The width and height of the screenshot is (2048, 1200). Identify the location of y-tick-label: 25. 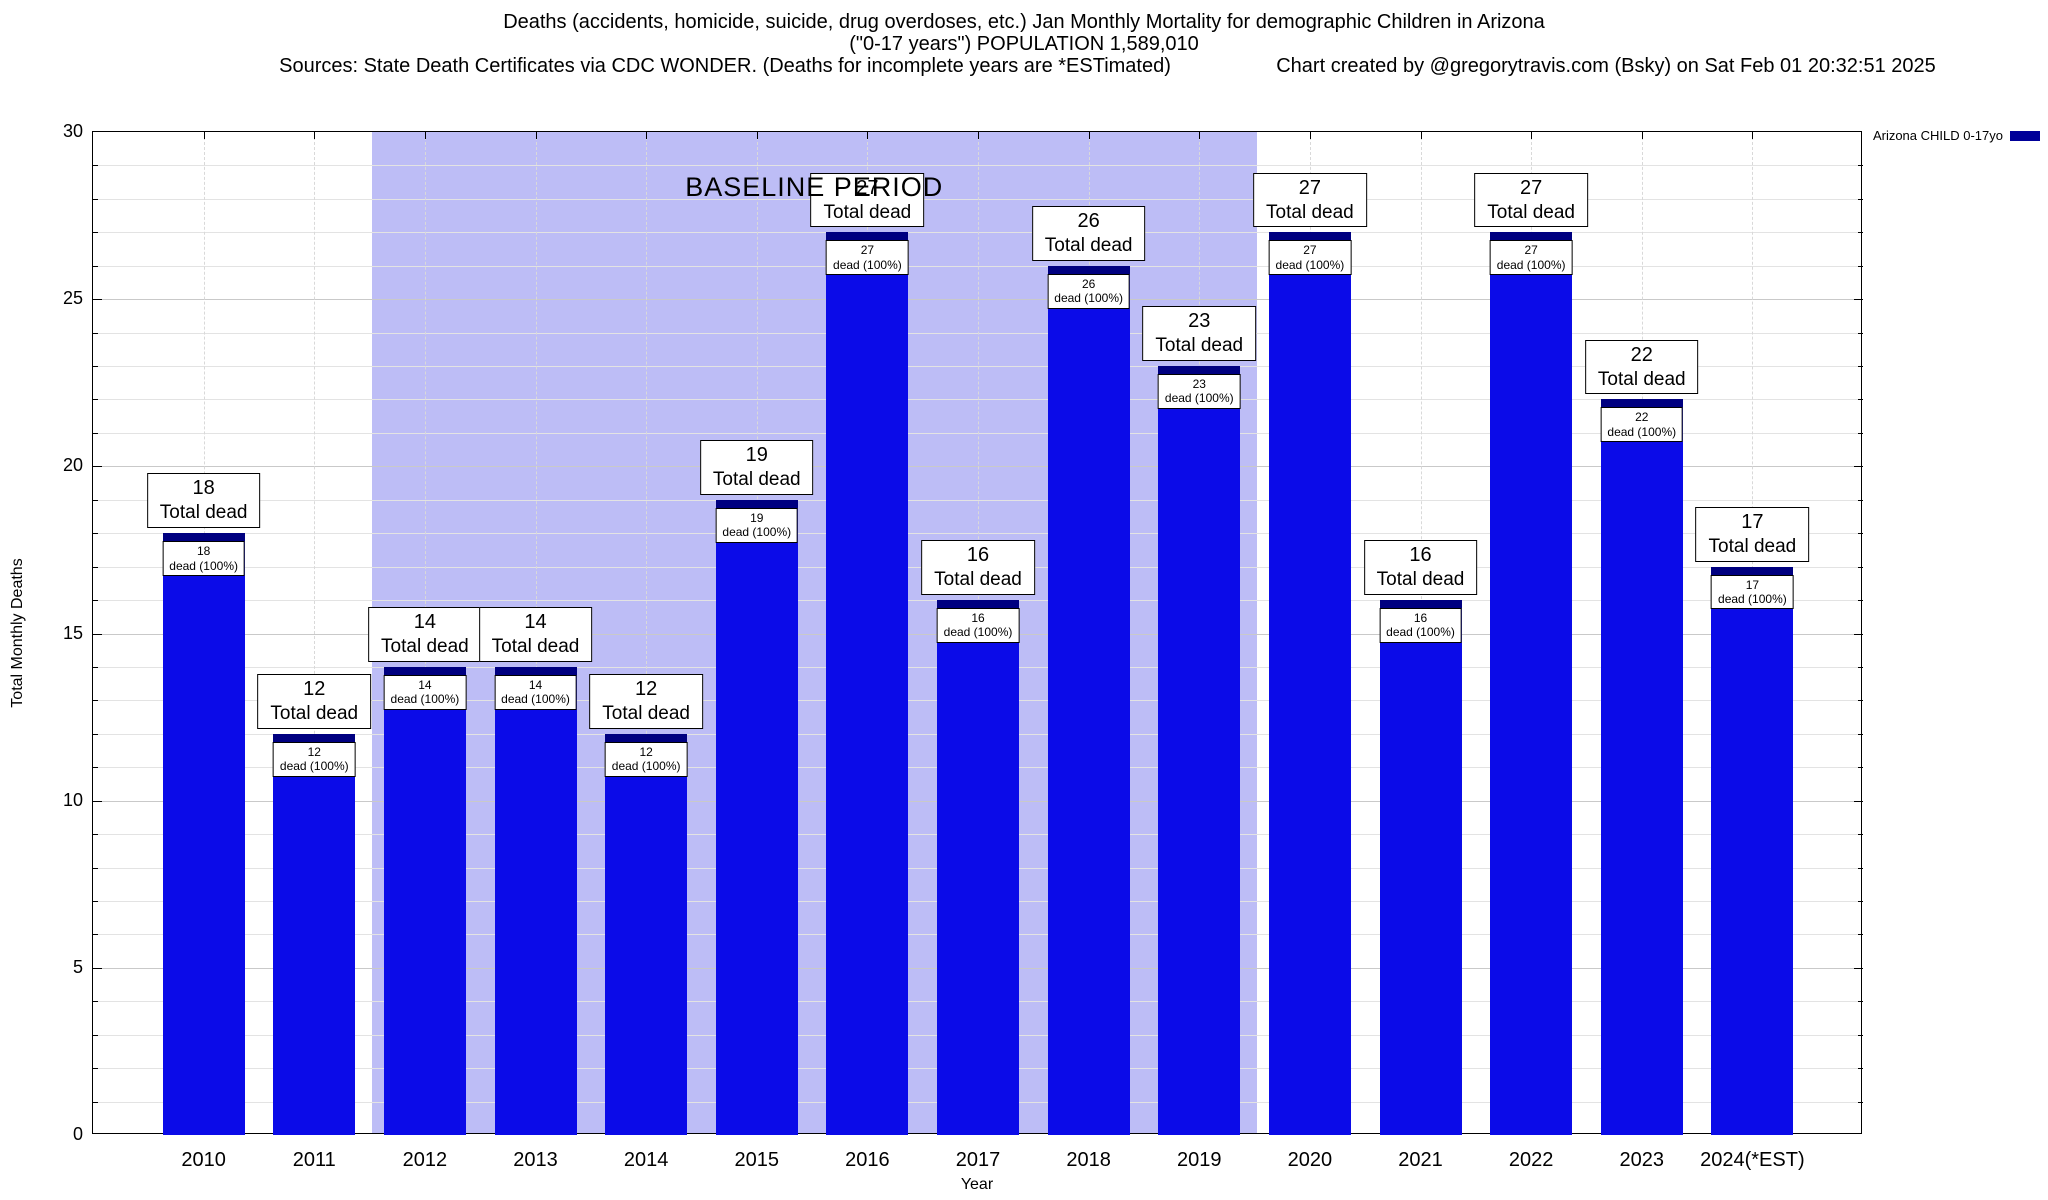
(72, 298).